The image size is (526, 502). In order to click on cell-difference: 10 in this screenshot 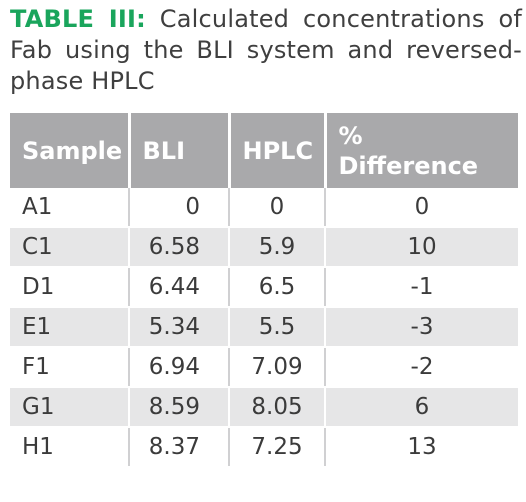, I will do `click(421, 247)`.